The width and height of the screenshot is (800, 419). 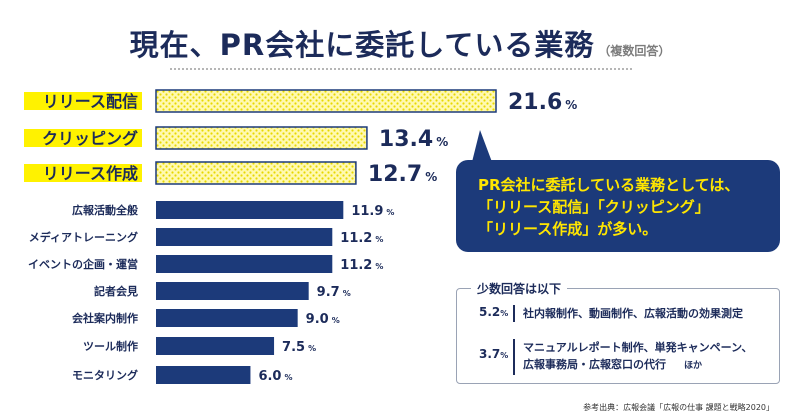 I want to click on minor-pct: 5.2%, so click(x=494, y=312).